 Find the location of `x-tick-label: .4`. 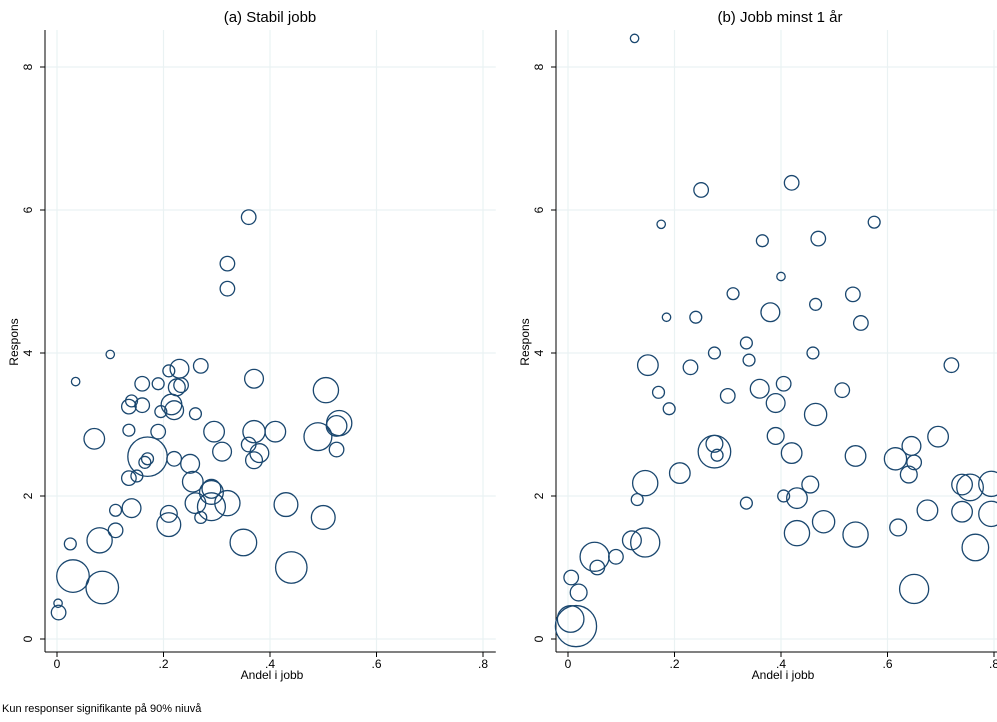

x-tick-label: .4 is located at coordinates (781, 664).